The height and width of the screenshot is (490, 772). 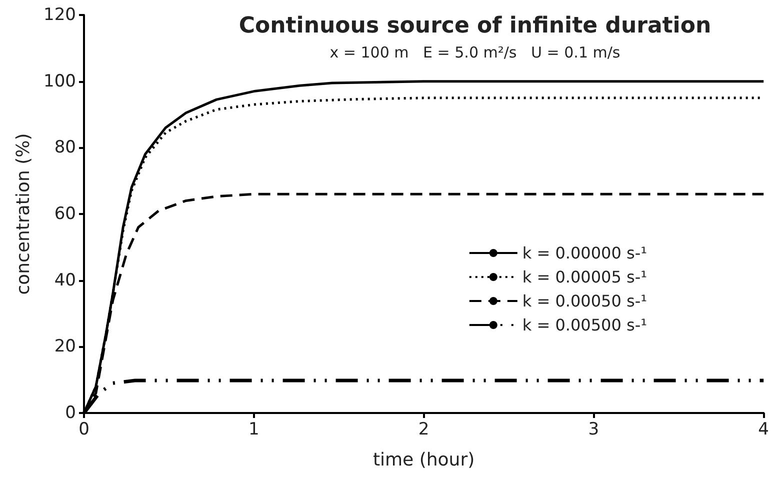 What do you see at coordinates (254, 430) in the screenshot?
I see `x-tick-label: 1` at bounding box center [254, 430].